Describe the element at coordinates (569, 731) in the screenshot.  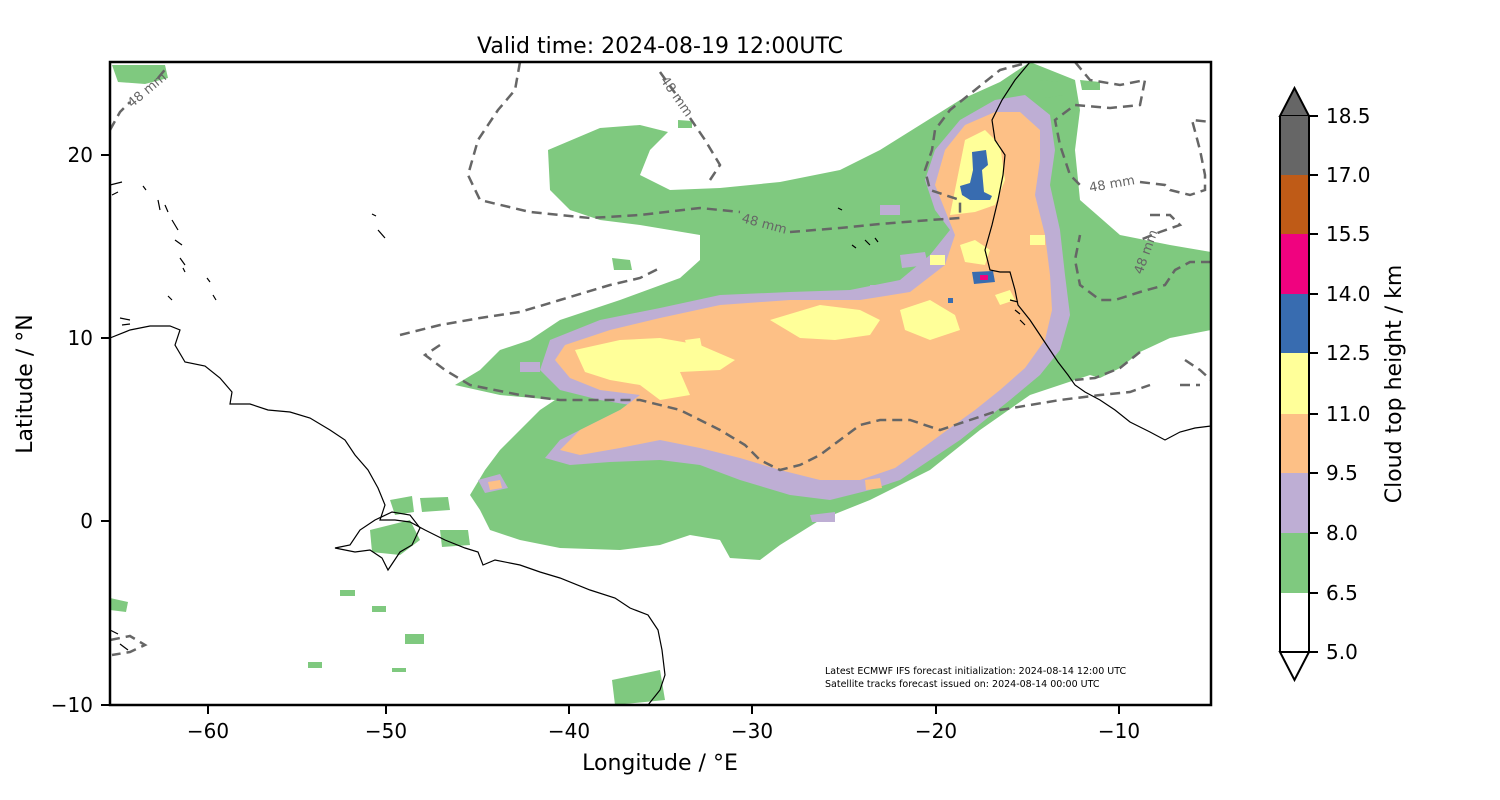
I see `x-tick-label: −40` at that location.